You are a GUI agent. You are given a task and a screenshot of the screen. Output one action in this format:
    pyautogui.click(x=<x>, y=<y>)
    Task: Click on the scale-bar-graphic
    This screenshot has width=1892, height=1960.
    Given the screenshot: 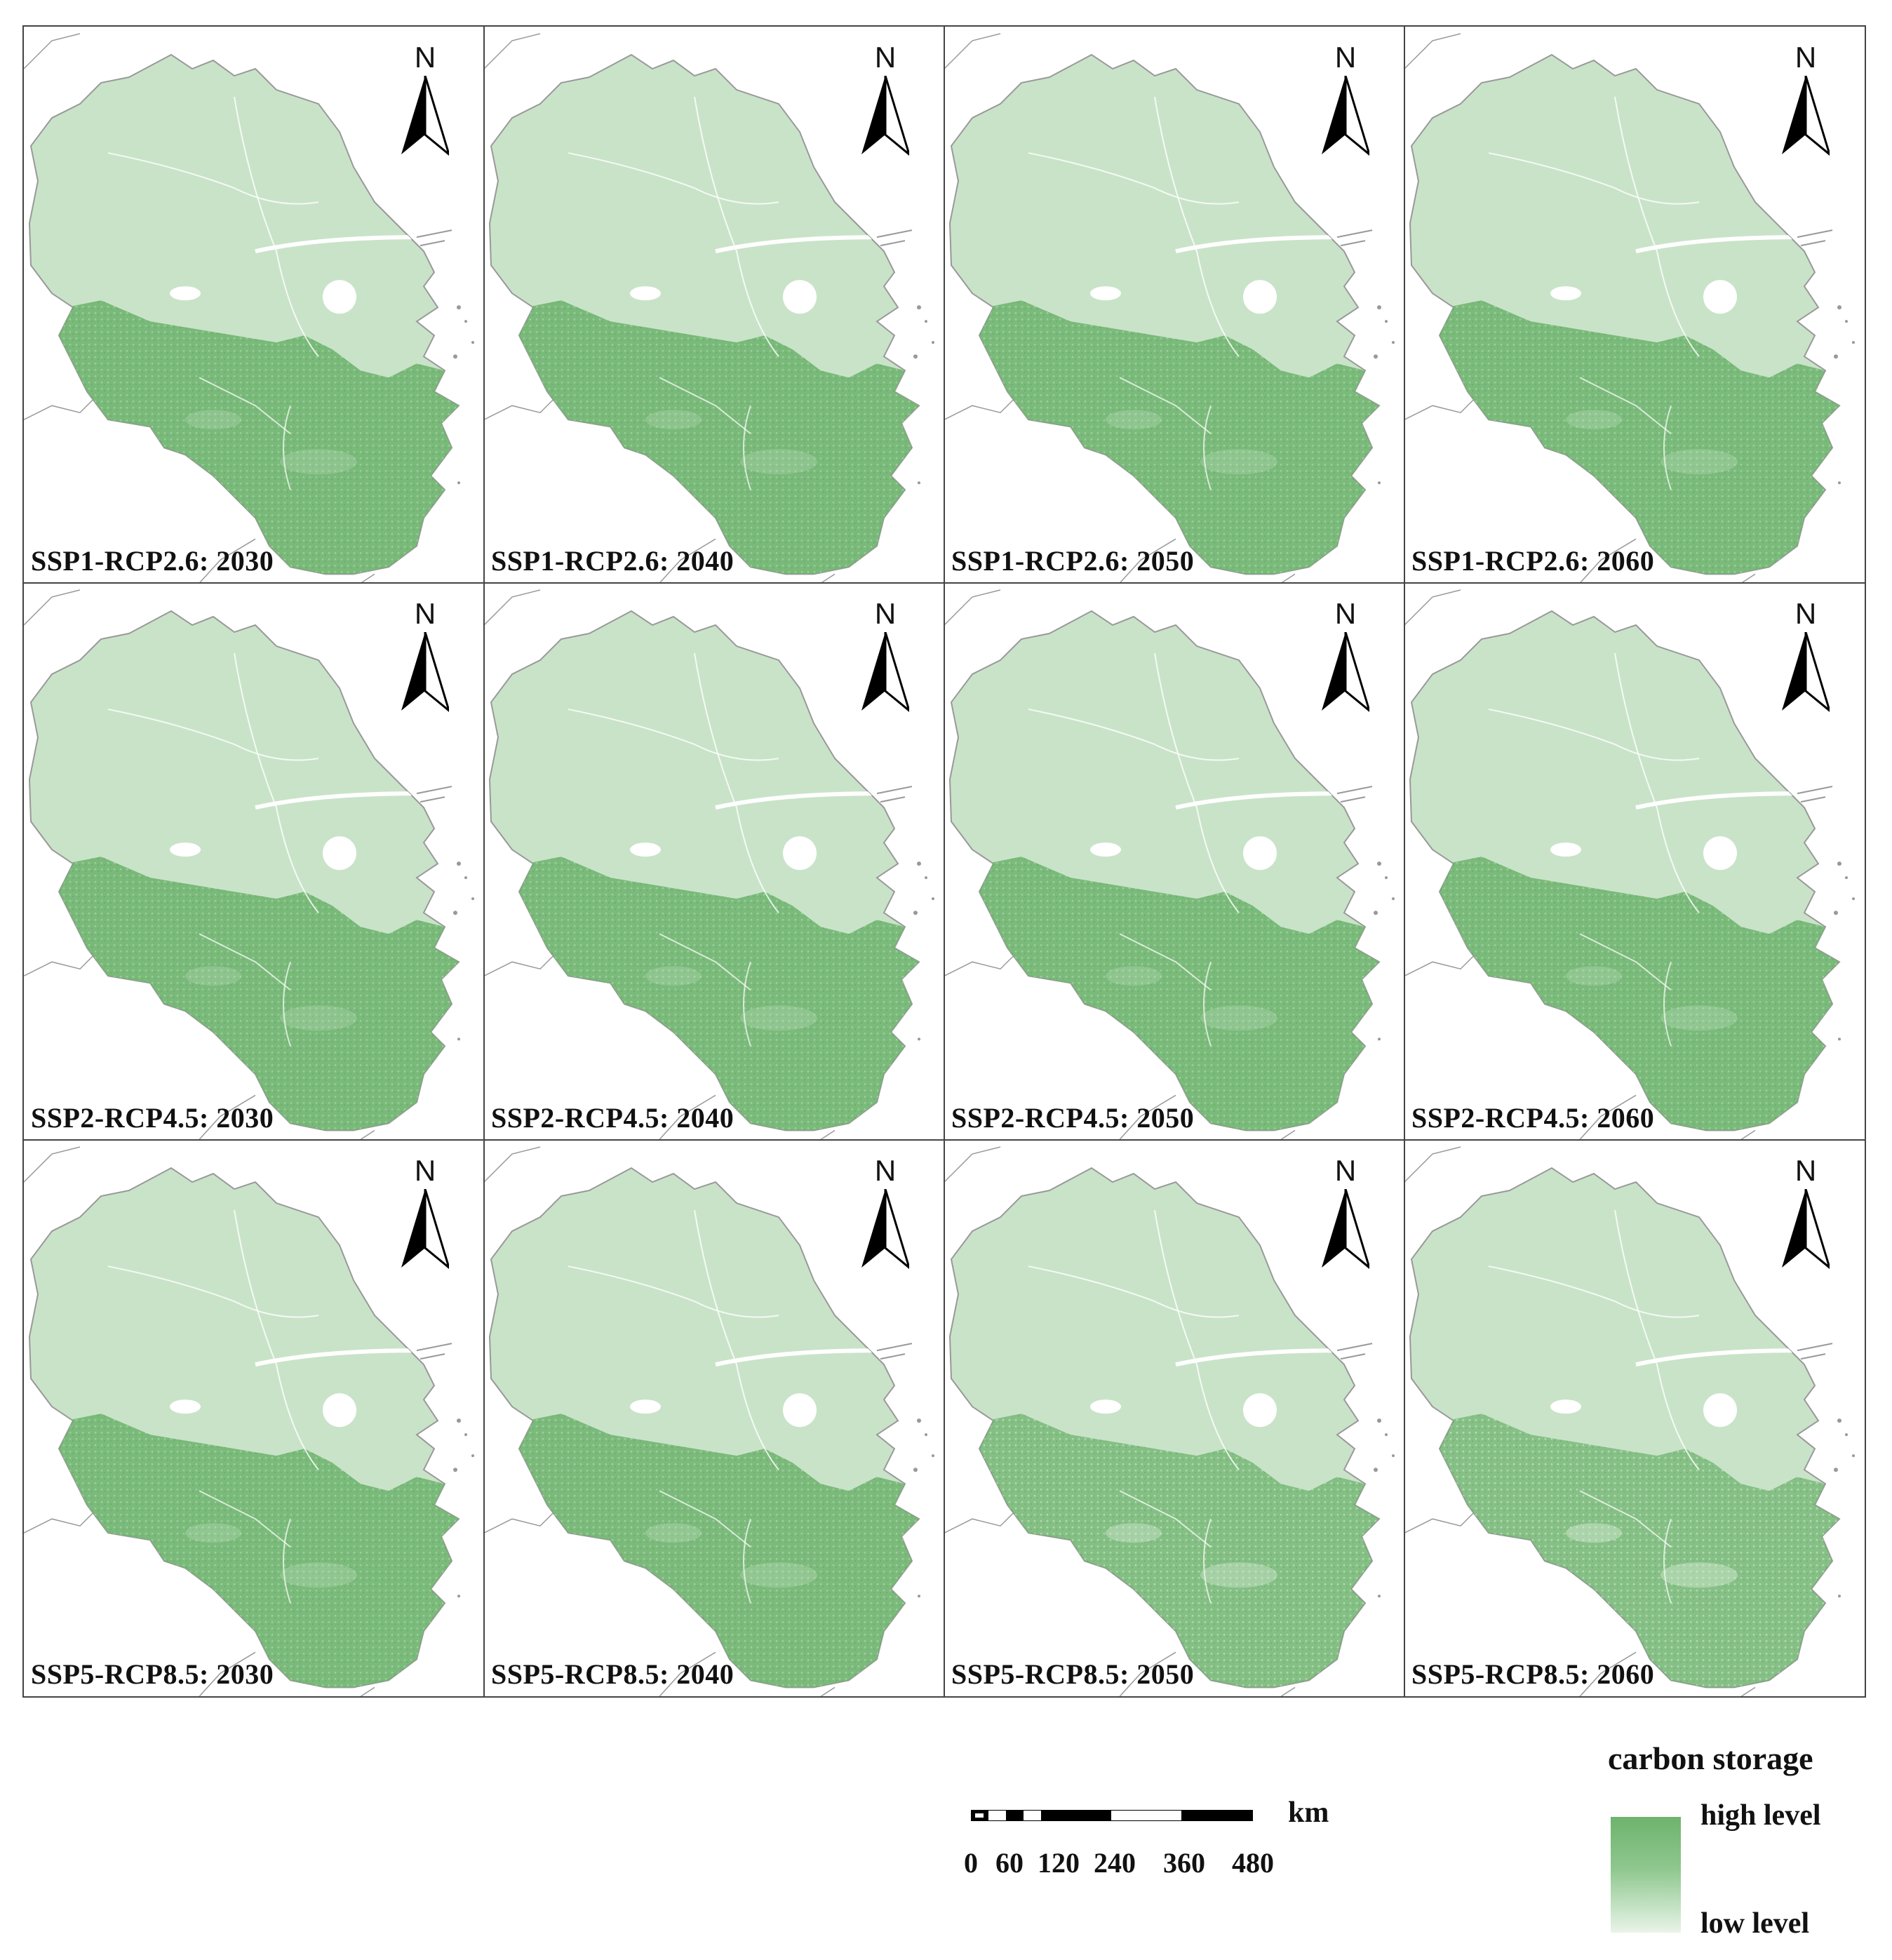 What is the action you would take?
    pyautogui.click(x=1112, y=1815)
    